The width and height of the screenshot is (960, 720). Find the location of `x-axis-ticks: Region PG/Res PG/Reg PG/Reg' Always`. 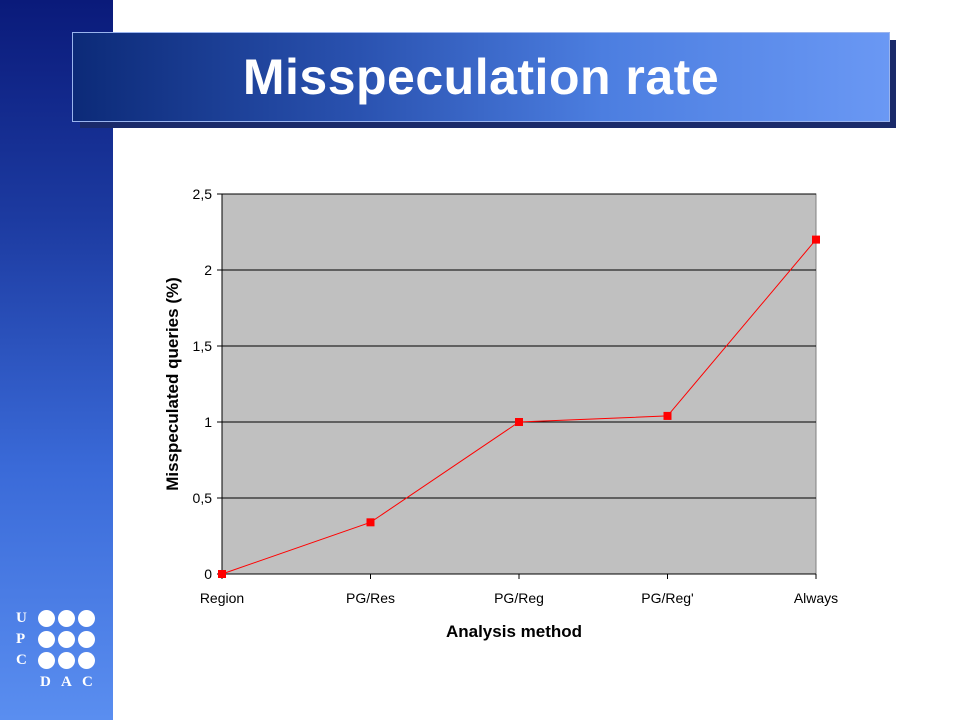

x-axis-ticks: Region PG/Res PG/Reg PG/Reg' Always is located at coordinates (519, 590).